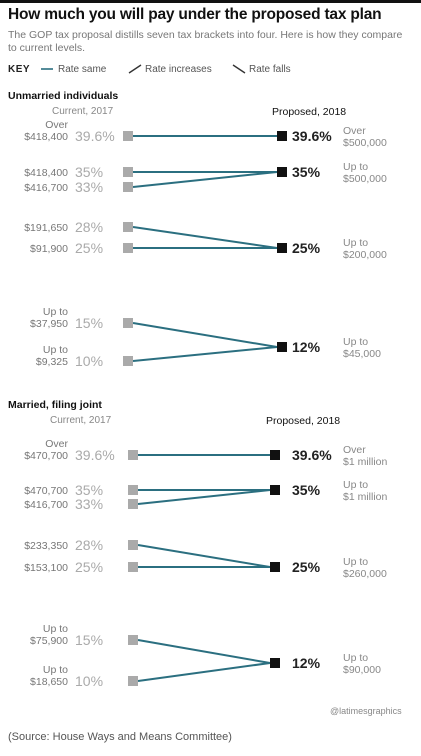  What do you see at coordinates (306, 567) in the screenshot?
I see `married-proposed-rate-2: 25%` at bounding box center [306, 567].